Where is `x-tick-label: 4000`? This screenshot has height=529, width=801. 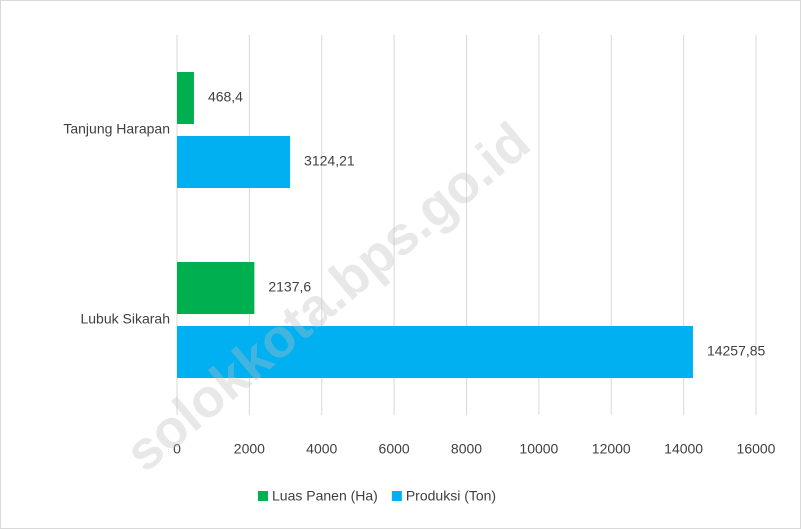 x-tick-label: 4000 is located at coordinates (321, 449).